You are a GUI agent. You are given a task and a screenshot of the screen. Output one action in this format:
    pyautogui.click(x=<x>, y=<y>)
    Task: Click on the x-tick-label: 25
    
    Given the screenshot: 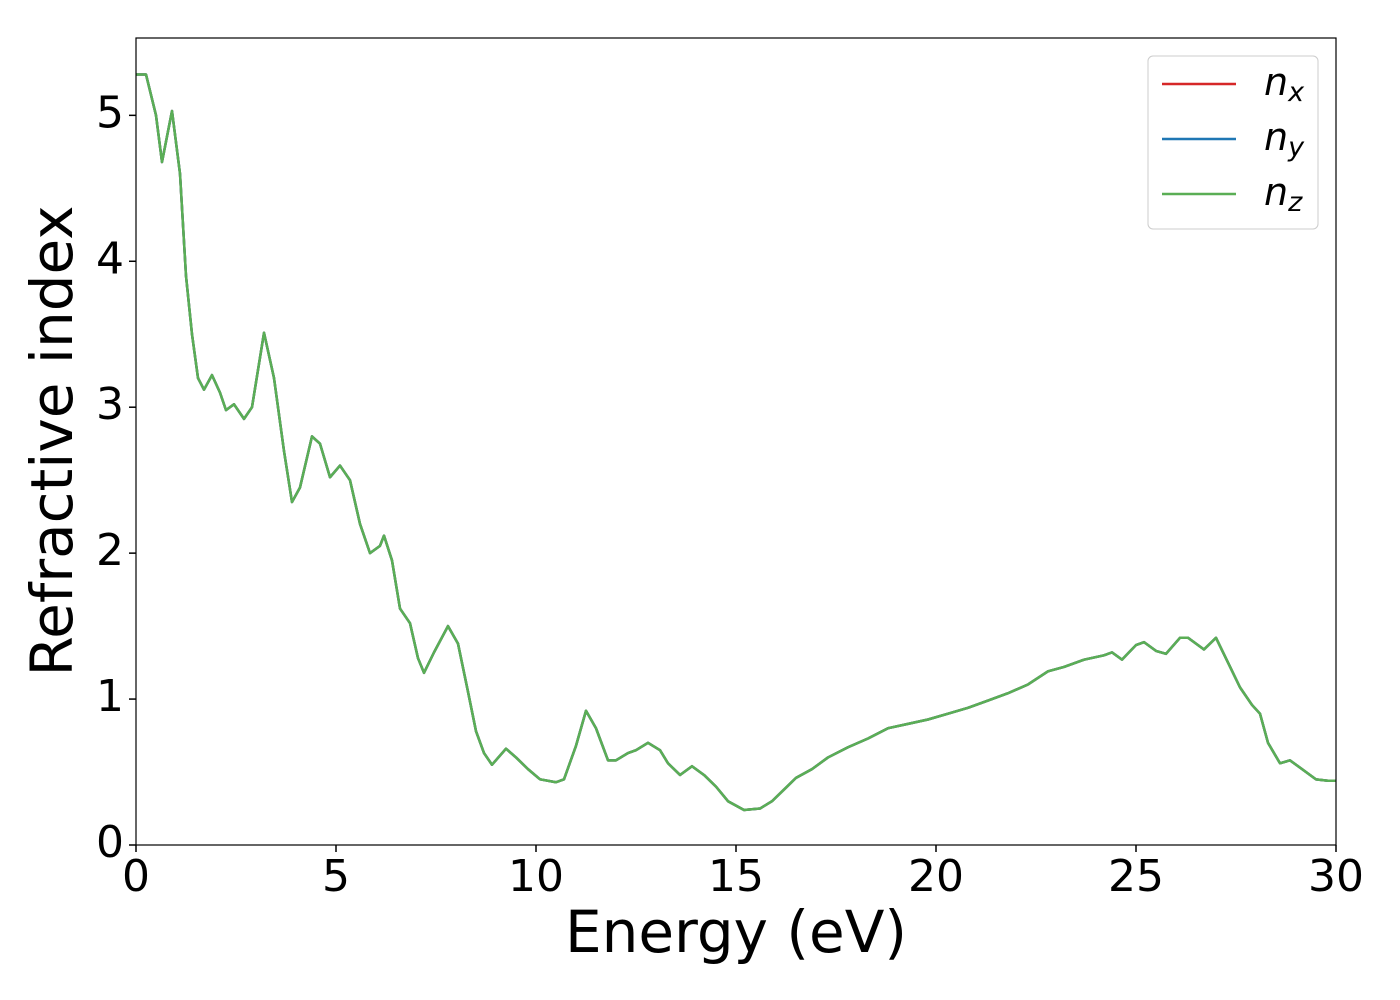 What is the action you would take?
    pyautogui.click(x=1136, y=876)
    